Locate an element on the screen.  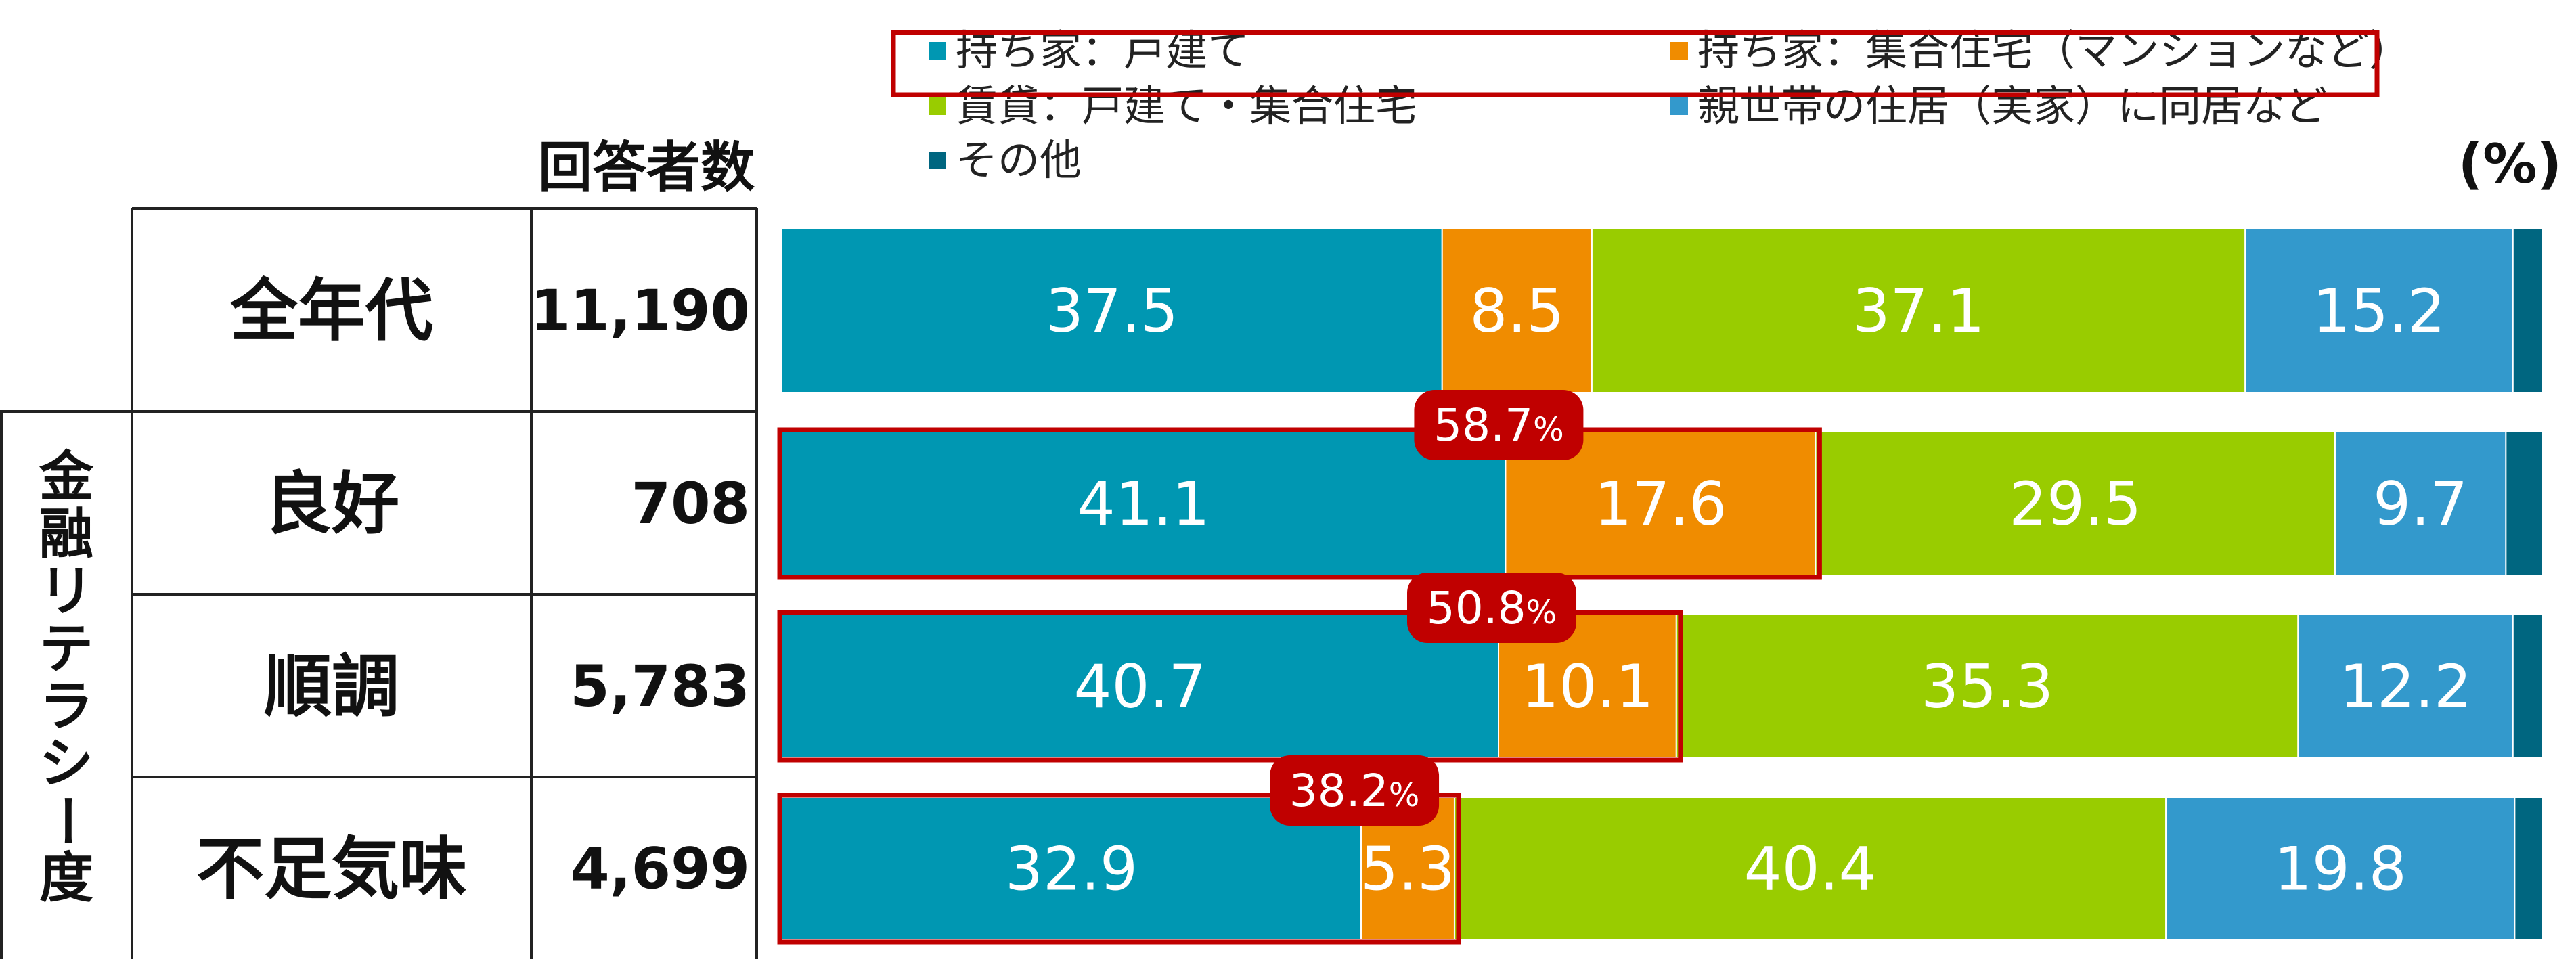
bar-value-label: 37.1 is located at coordinates (1918, 311).